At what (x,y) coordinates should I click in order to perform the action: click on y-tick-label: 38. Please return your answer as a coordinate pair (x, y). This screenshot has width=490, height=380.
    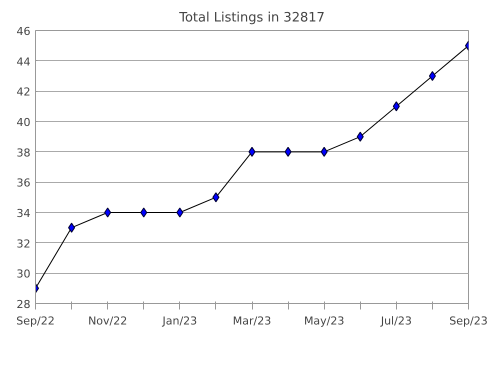
    Looking at the image, I should click on (23, 153).